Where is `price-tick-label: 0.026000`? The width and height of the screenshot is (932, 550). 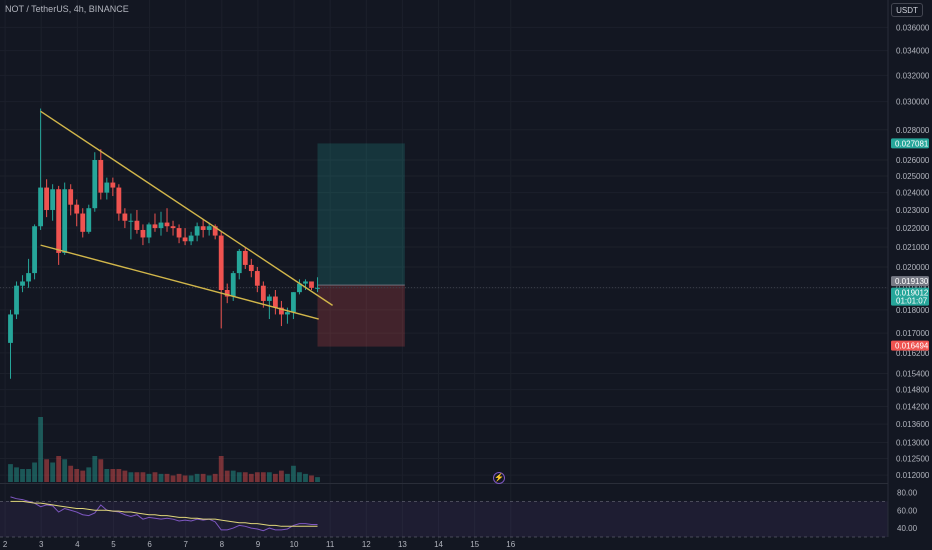
price-tick-label: 0.026000 is located at coordinates (913, 160).